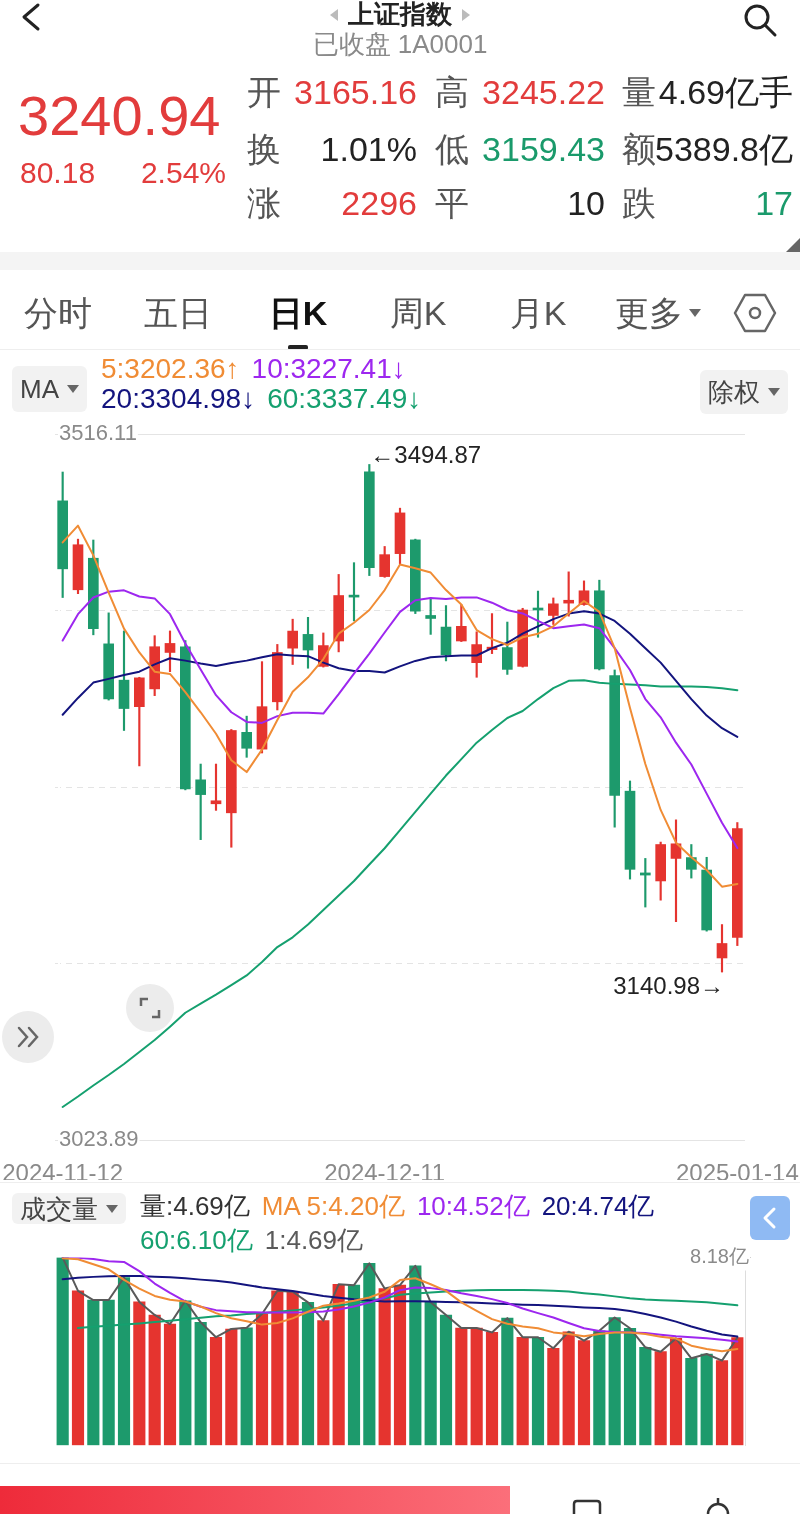  I want to click on series-label: 1:4.69亿, so click(314, 1240).